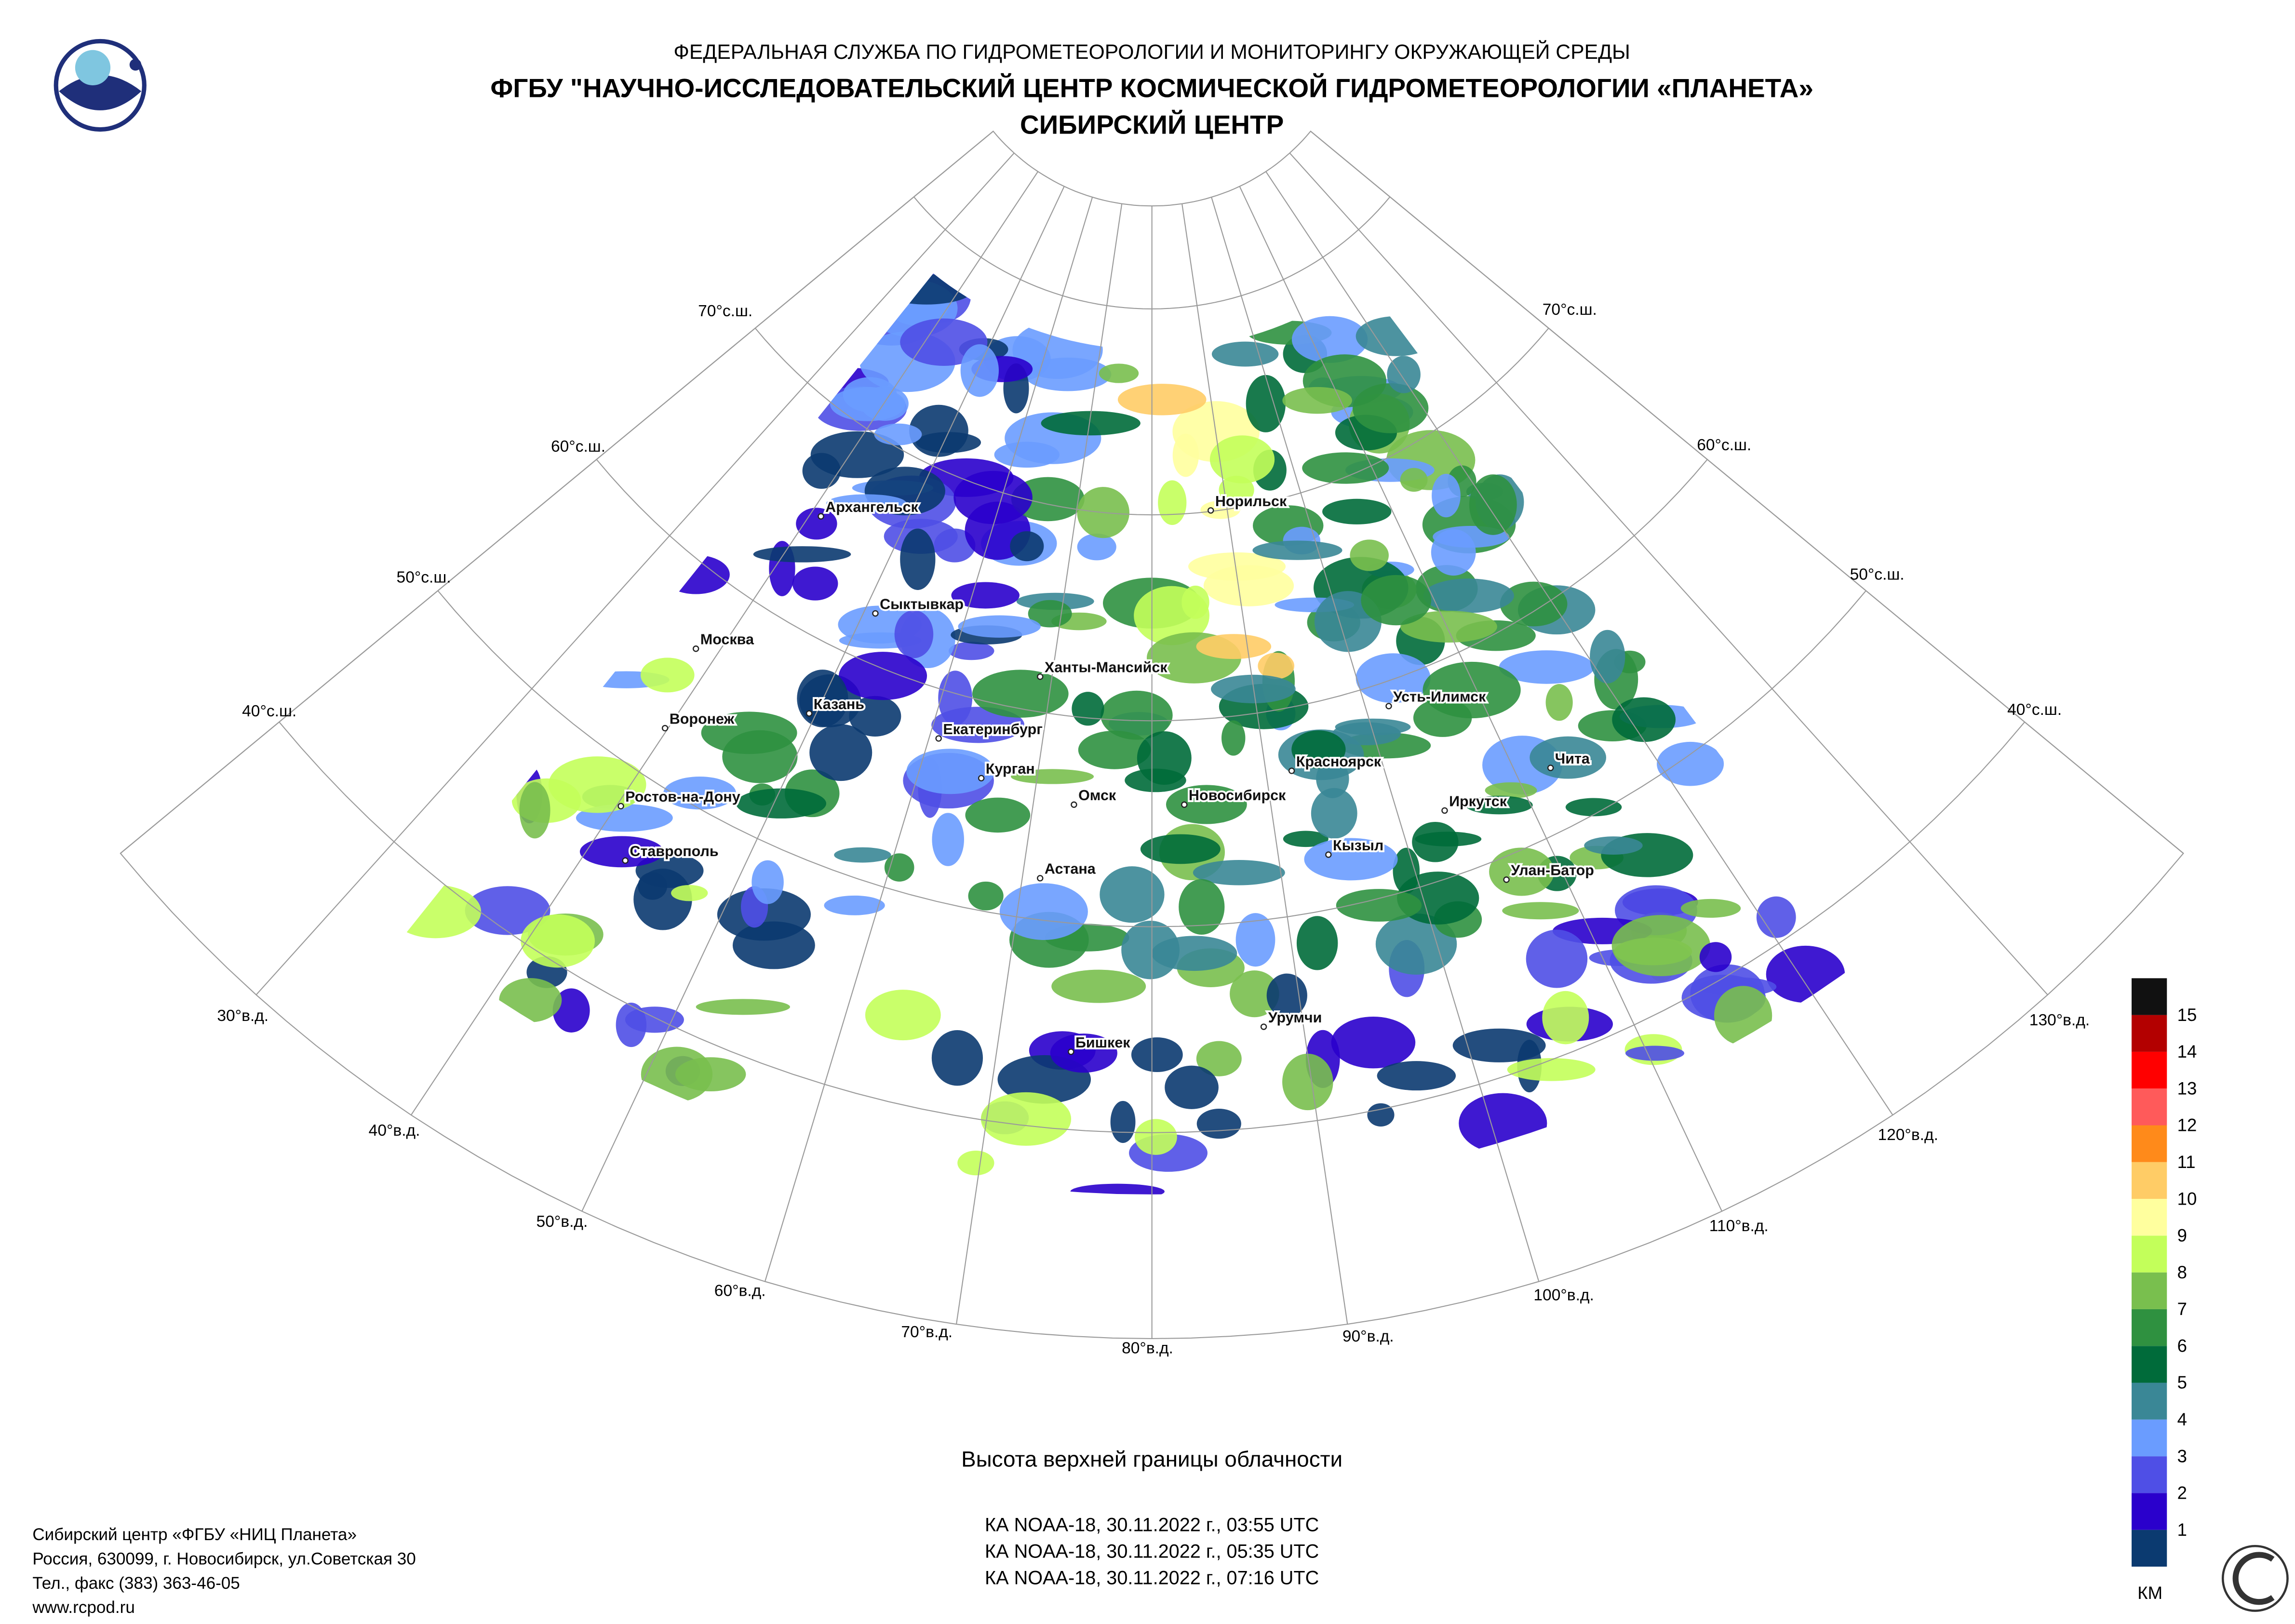 This screenshot has width=2295, height=1624. Describe the element at coordinates (927, 1332) in the screenshot. I see `longitude-label: 70°в.д.` at that location.